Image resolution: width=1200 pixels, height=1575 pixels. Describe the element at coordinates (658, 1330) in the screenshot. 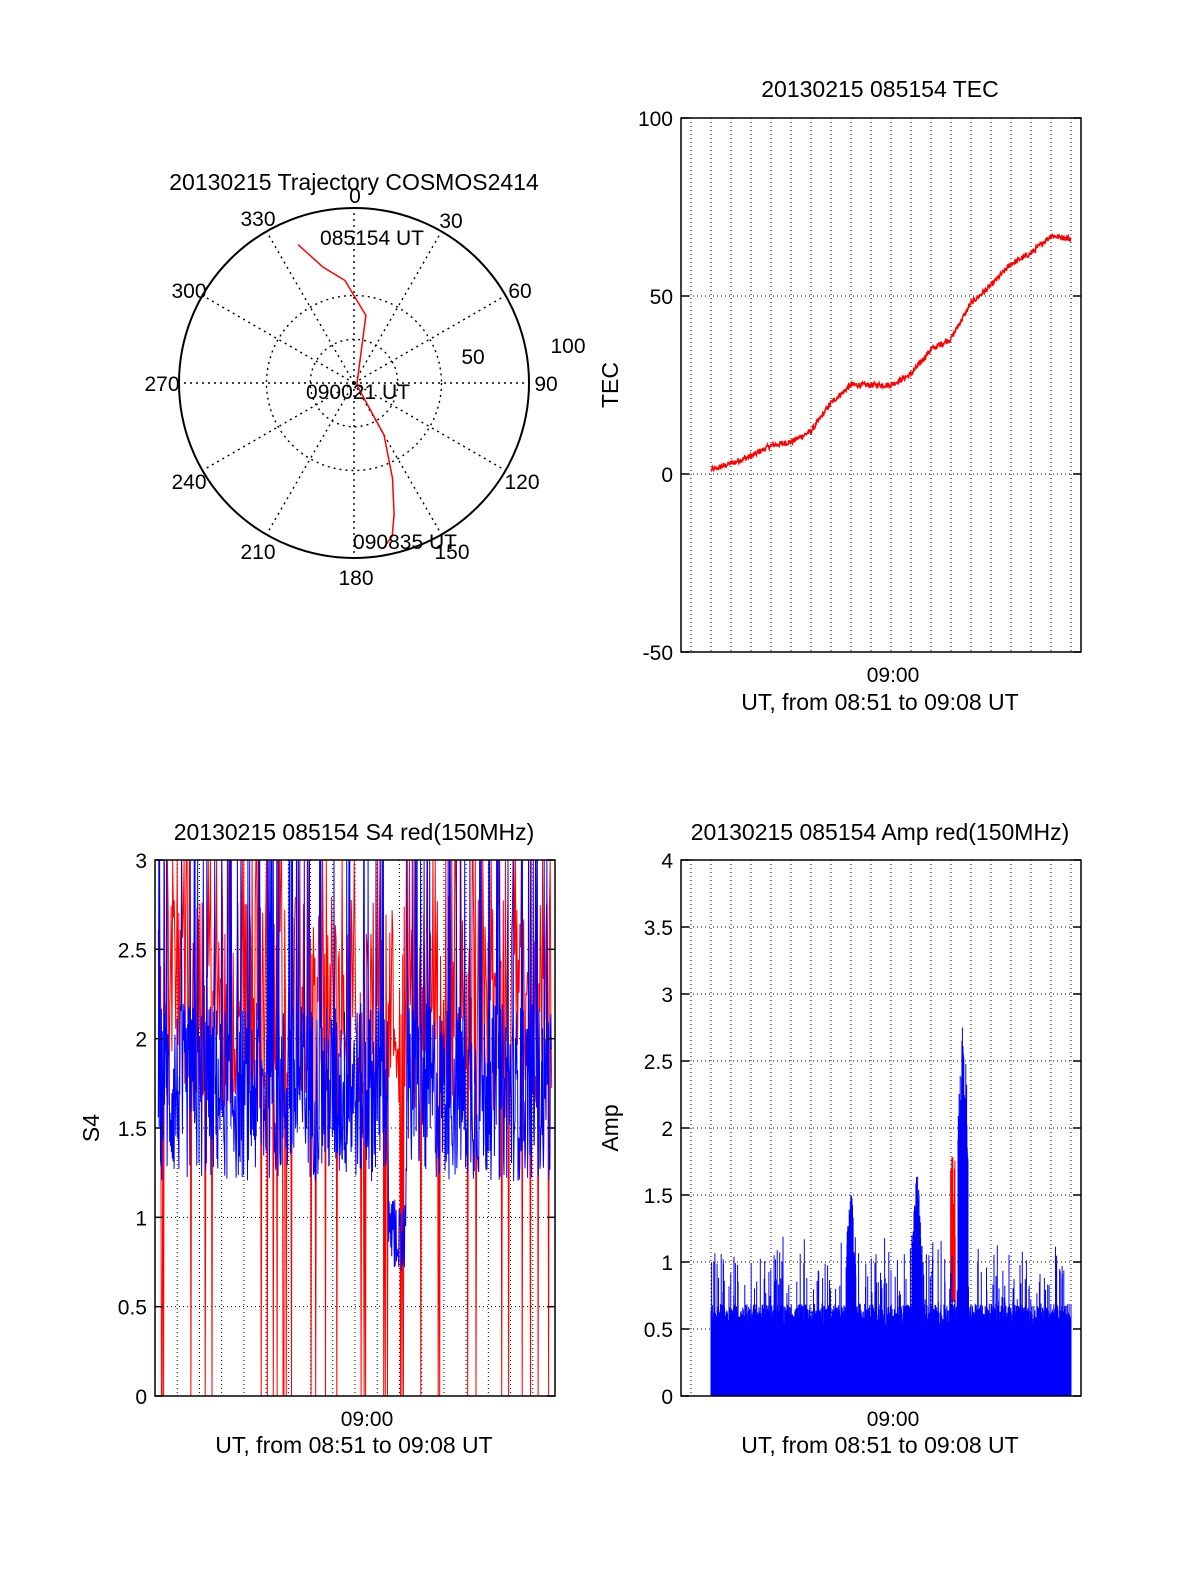

I see `amp-ytick-label-1: 0.5` at that location.